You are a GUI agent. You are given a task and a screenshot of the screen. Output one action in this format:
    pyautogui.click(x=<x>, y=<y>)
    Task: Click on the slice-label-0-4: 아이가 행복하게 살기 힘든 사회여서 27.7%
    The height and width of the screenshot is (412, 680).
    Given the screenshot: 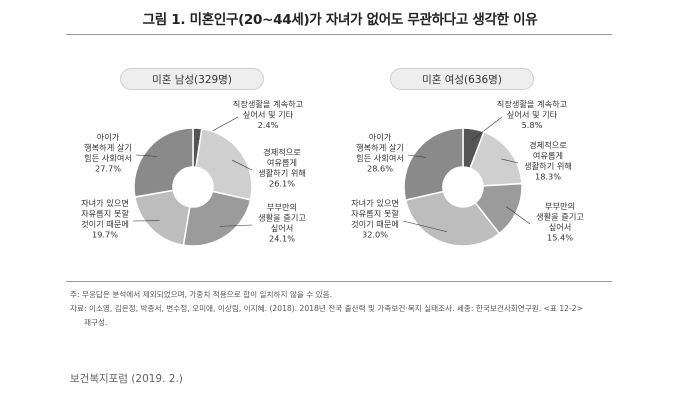 What is the action you would take?
    pyautogui.click(x=108, y=153)
    